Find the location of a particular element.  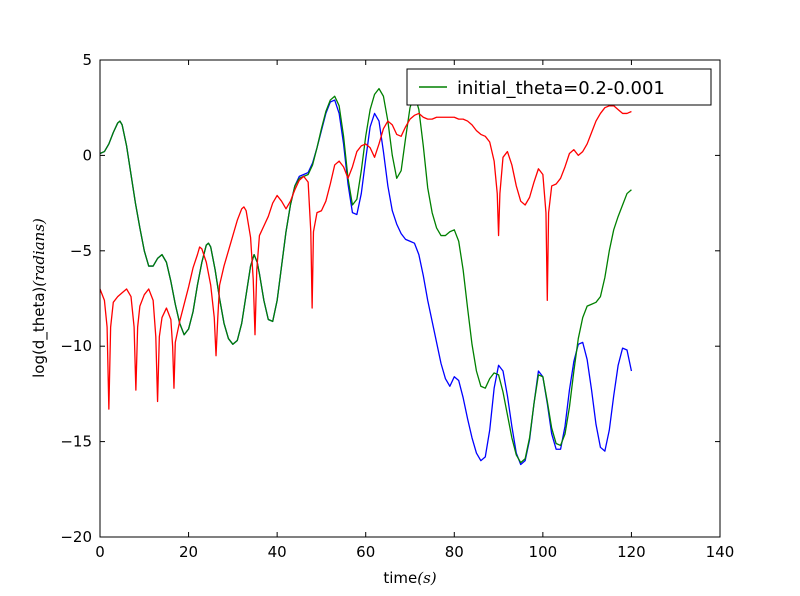

x-tick-label: 140 is located at coordinates (720, 552).